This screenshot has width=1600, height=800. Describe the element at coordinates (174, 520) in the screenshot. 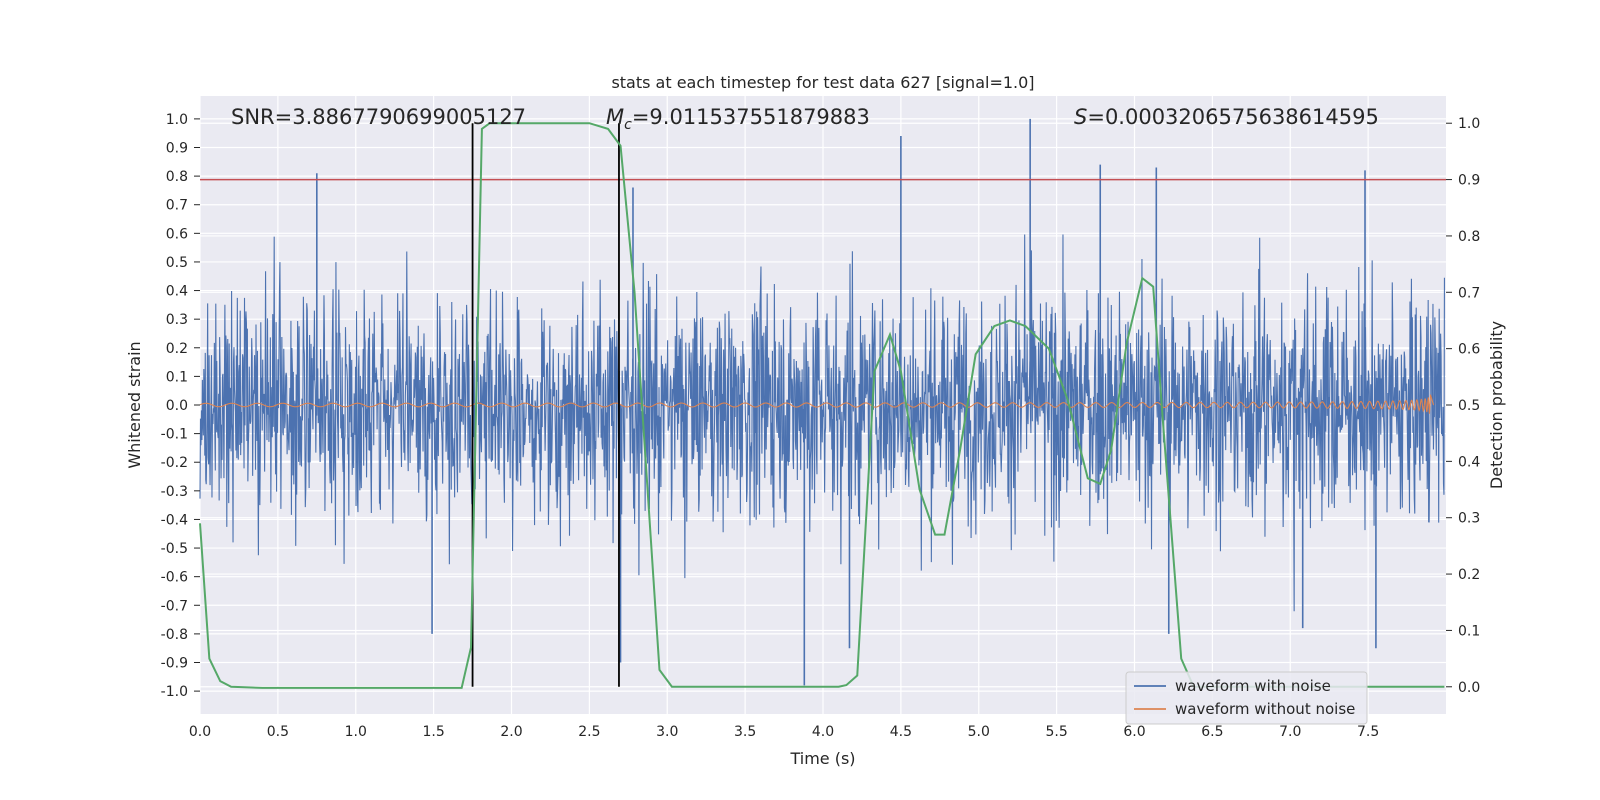

I see `y-tick-label: -0.4` at that location.